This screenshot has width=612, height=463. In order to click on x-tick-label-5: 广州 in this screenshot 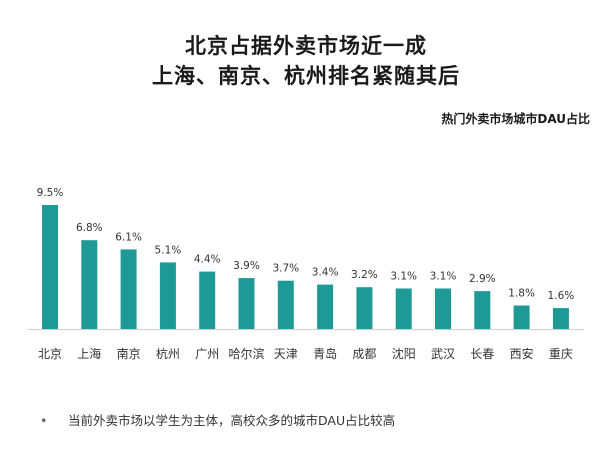, I will do `click(207, 354)`.